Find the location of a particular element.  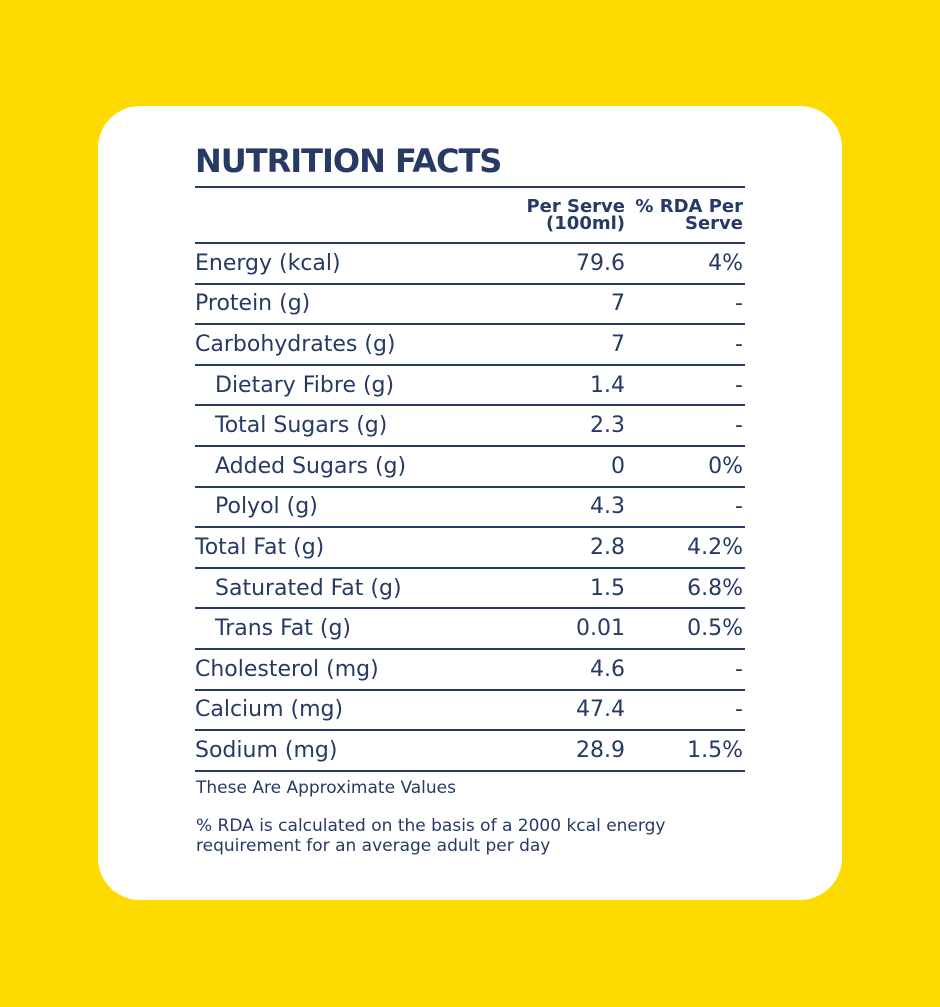

rda-value: 4% is located at coordinates (685, 264).